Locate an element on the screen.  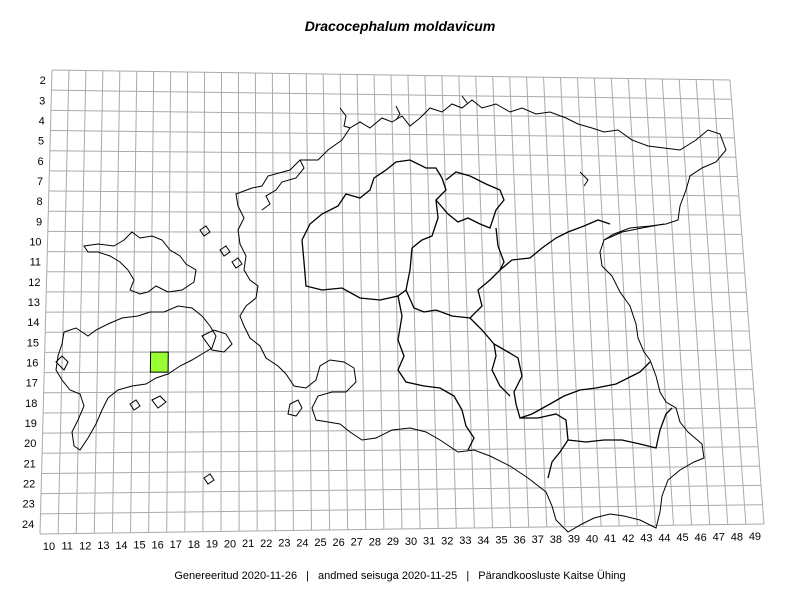
column-label: 28 is located at coordinates (375, 542).